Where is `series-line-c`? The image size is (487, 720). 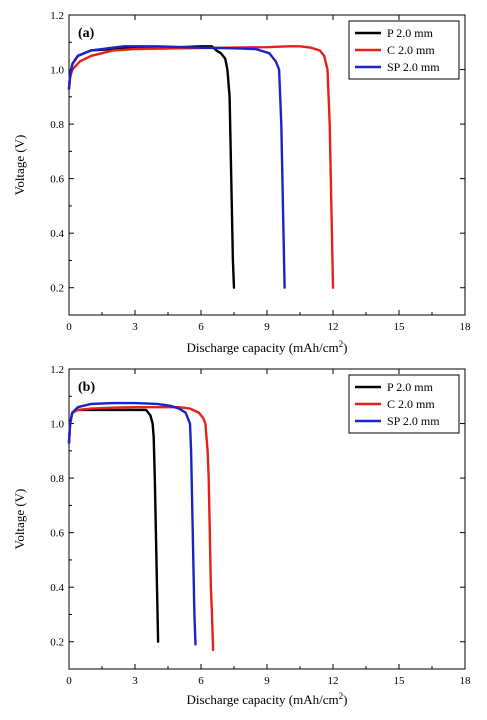 series-line-c is located at coordinates (141, 528).